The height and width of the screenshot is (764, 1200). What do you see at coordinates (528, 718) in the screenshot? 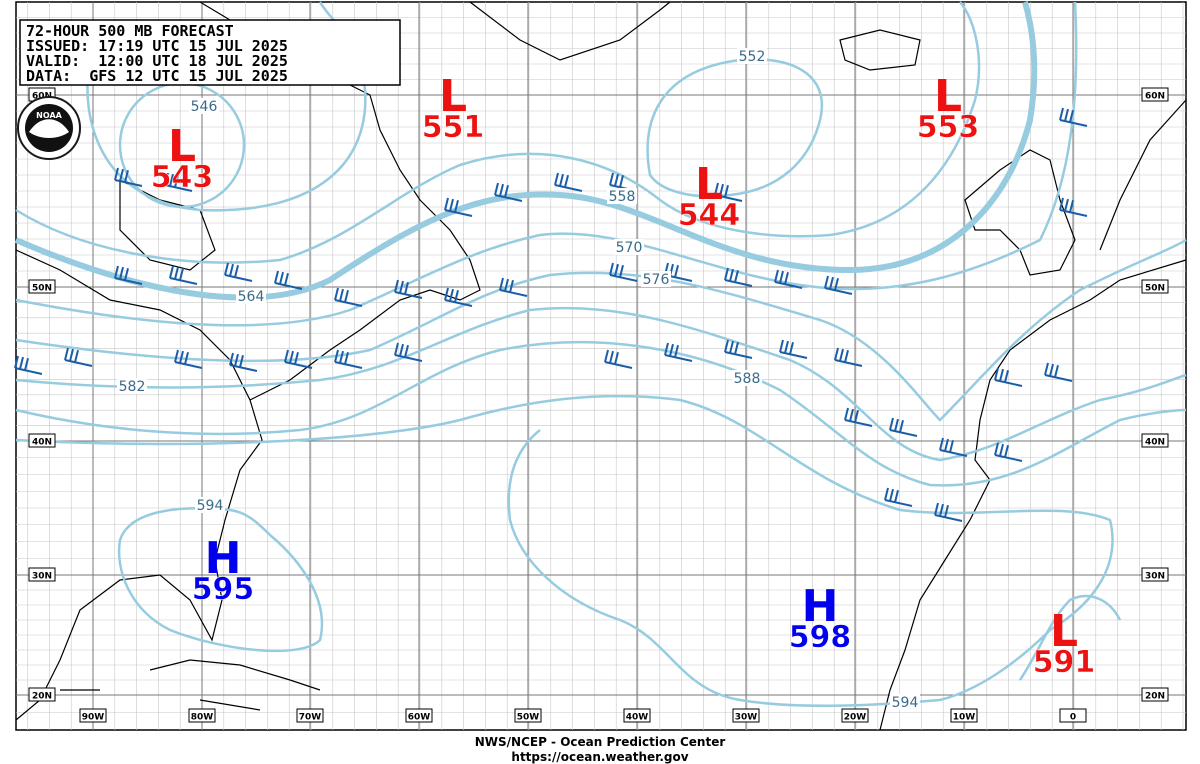
I see `lon-label: 50W` at bounding box center [528, 718].